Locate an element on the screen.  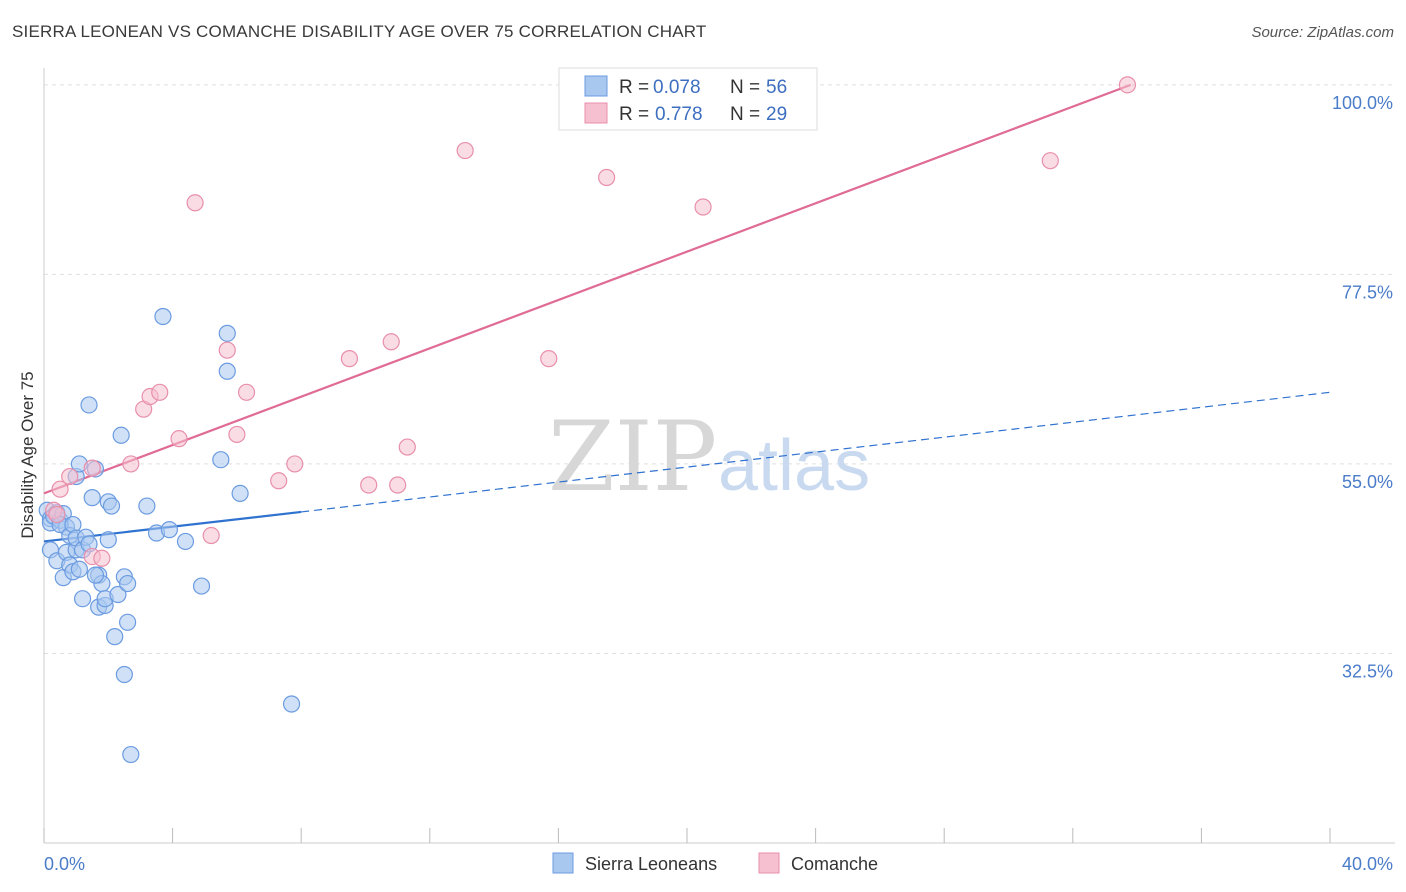
y-tick-label: 100.0% is located at coordinates (1362, 103).